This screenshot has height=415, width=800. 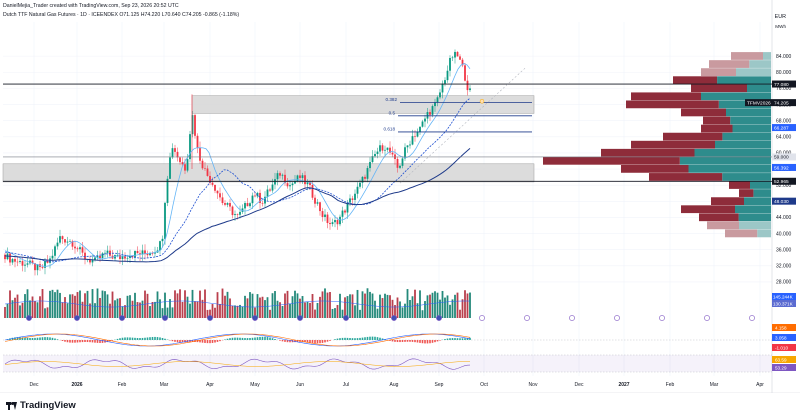 I want to click on tradingview-logo: TradingView, so click(x=41, y=405).